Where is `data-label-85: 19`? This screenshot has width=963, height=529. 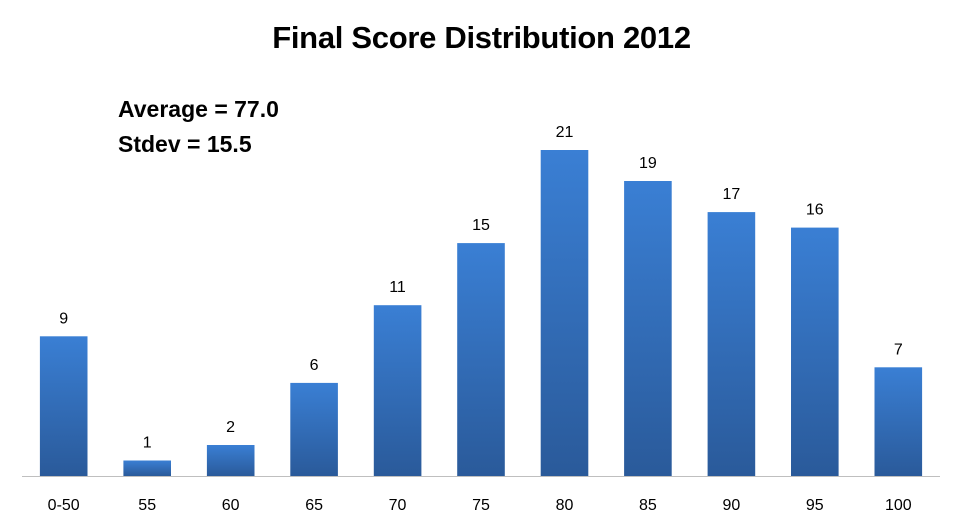 data-label-85: 19 is located at coordinates (648, 163).